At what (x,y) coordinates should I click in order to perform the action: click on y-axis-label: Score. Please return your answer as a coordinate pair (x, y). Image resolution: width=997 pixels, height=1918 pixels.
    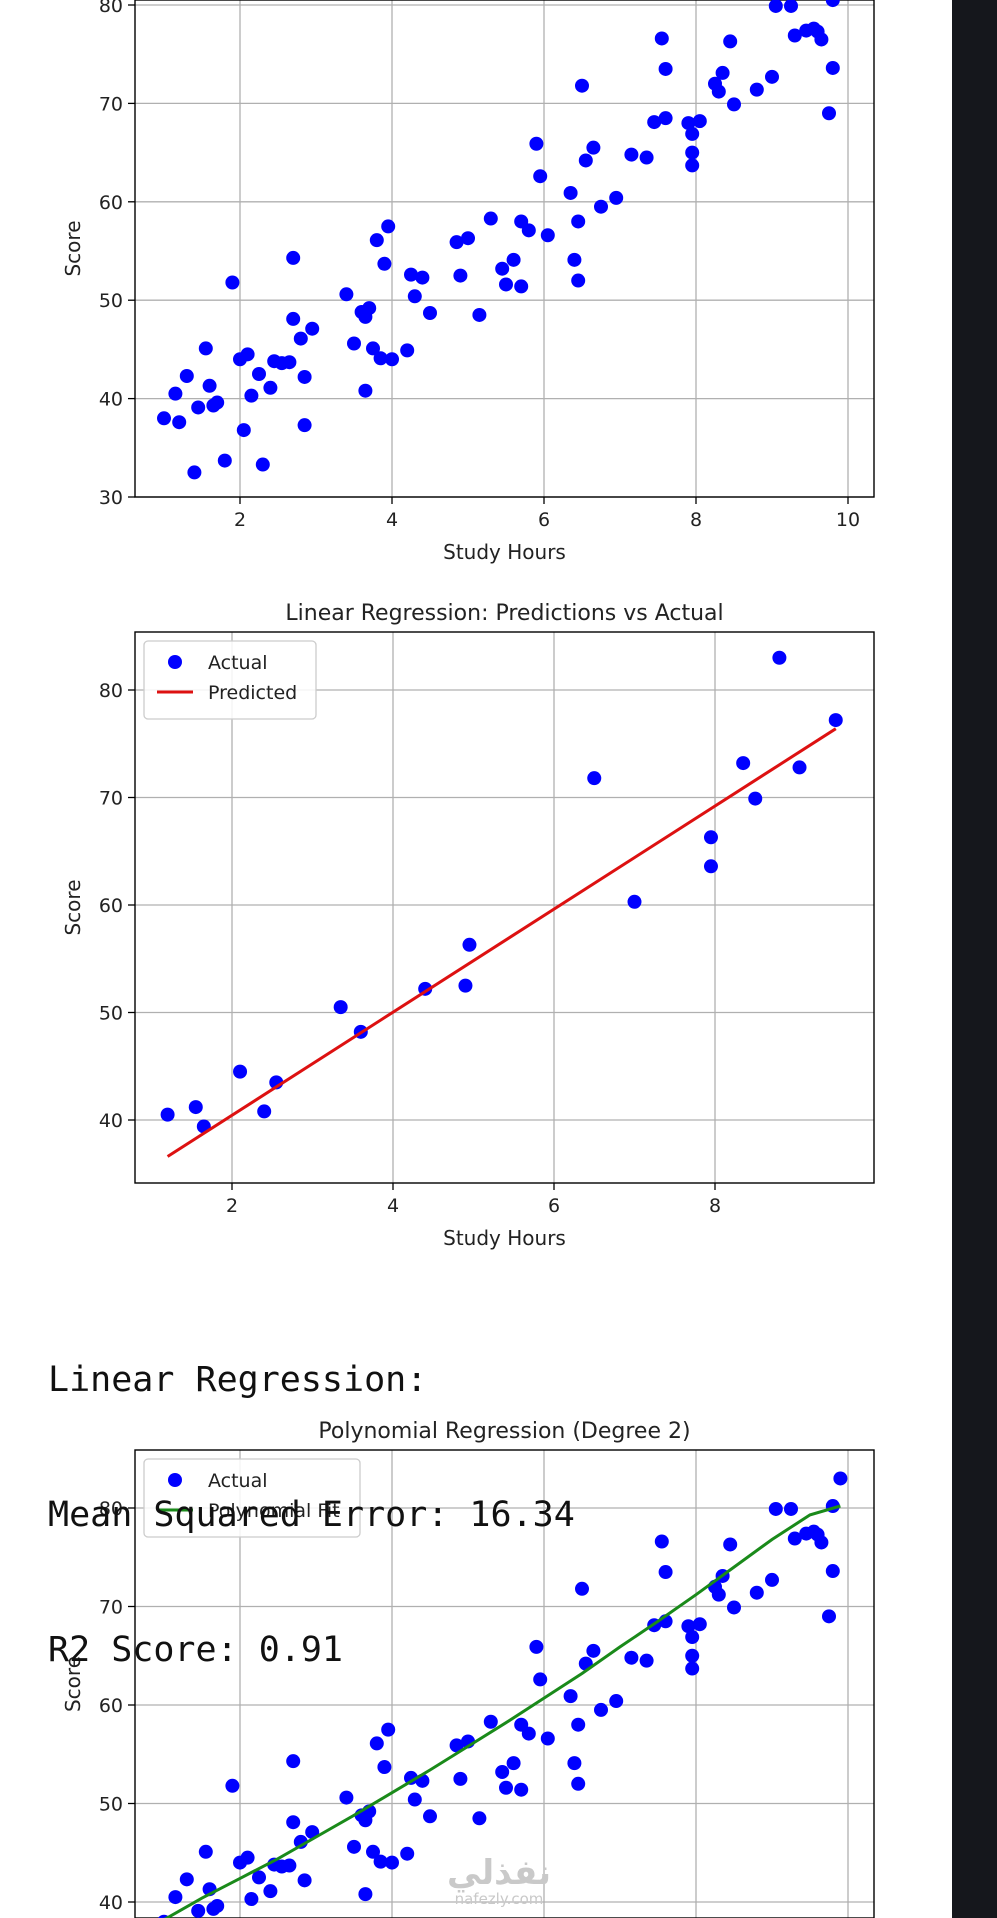
    Looking at the image, I should click on (73, 907).